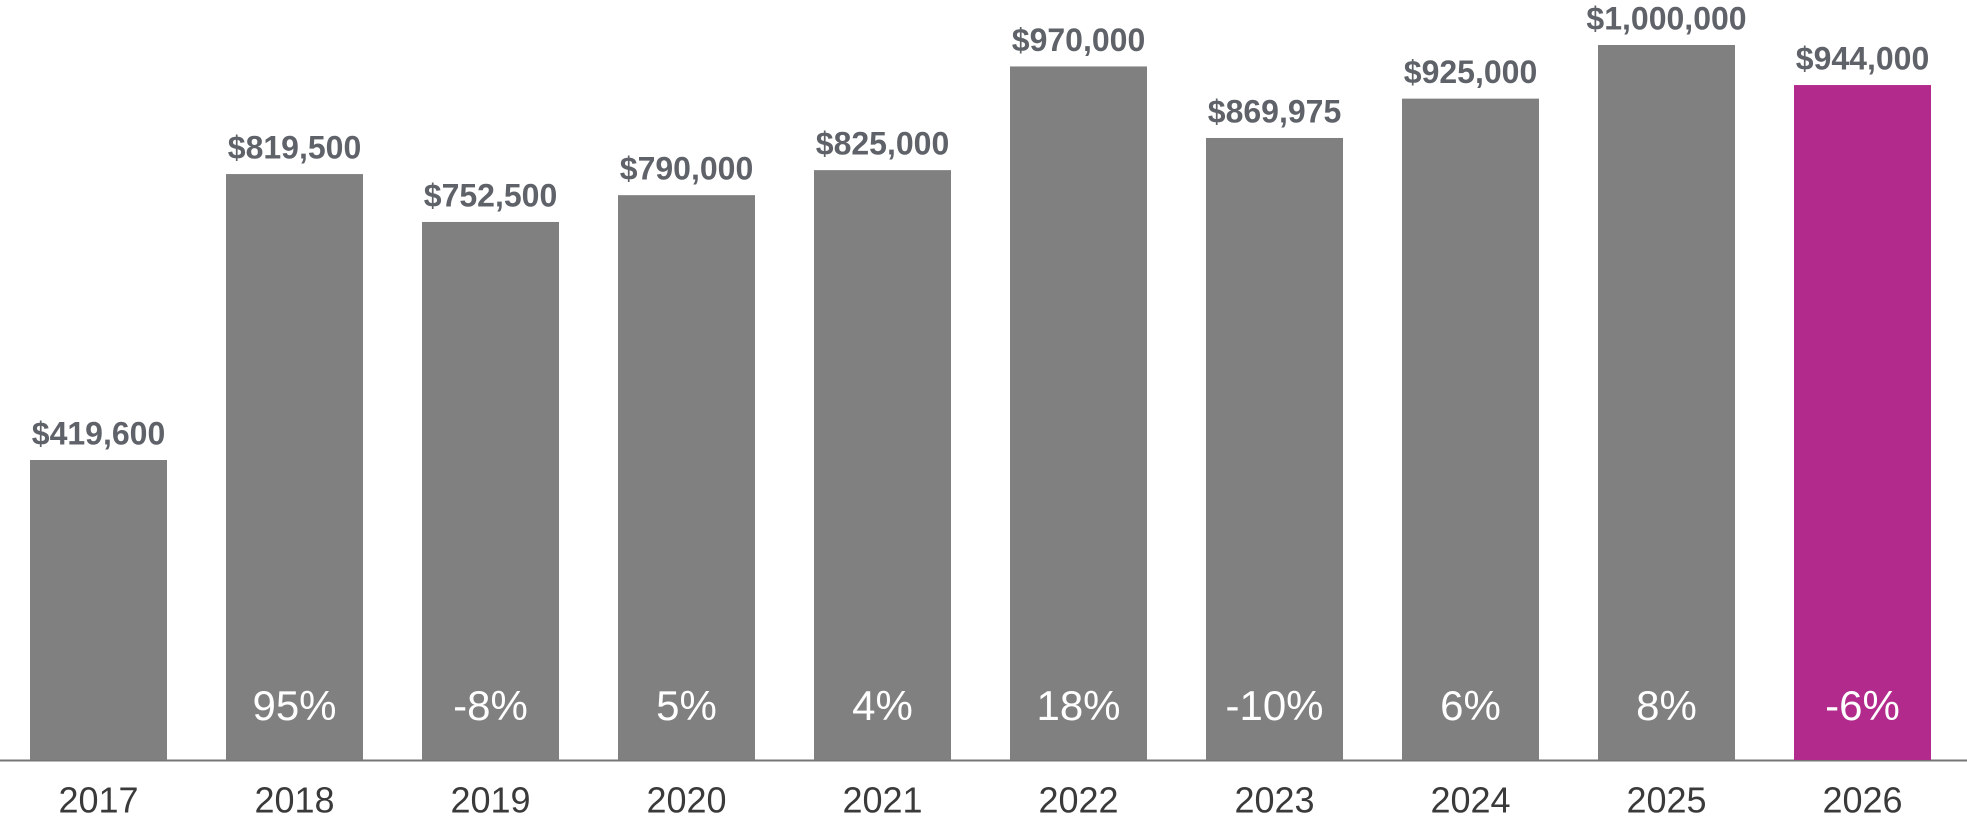 The image size is (1967, 830). Describe the element at coordinates (98, 800) in the screenshot. I see `x-tick-label: 2017` at that location.